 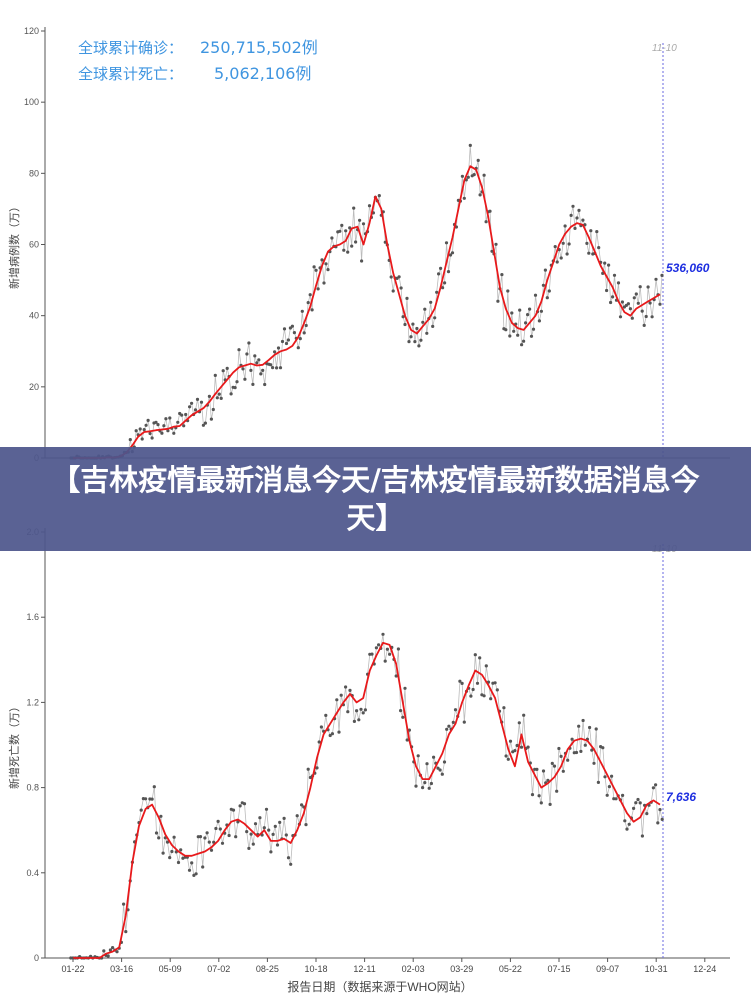 I want to click on x-tick-label: 03-16, so click(x=121, y=969).